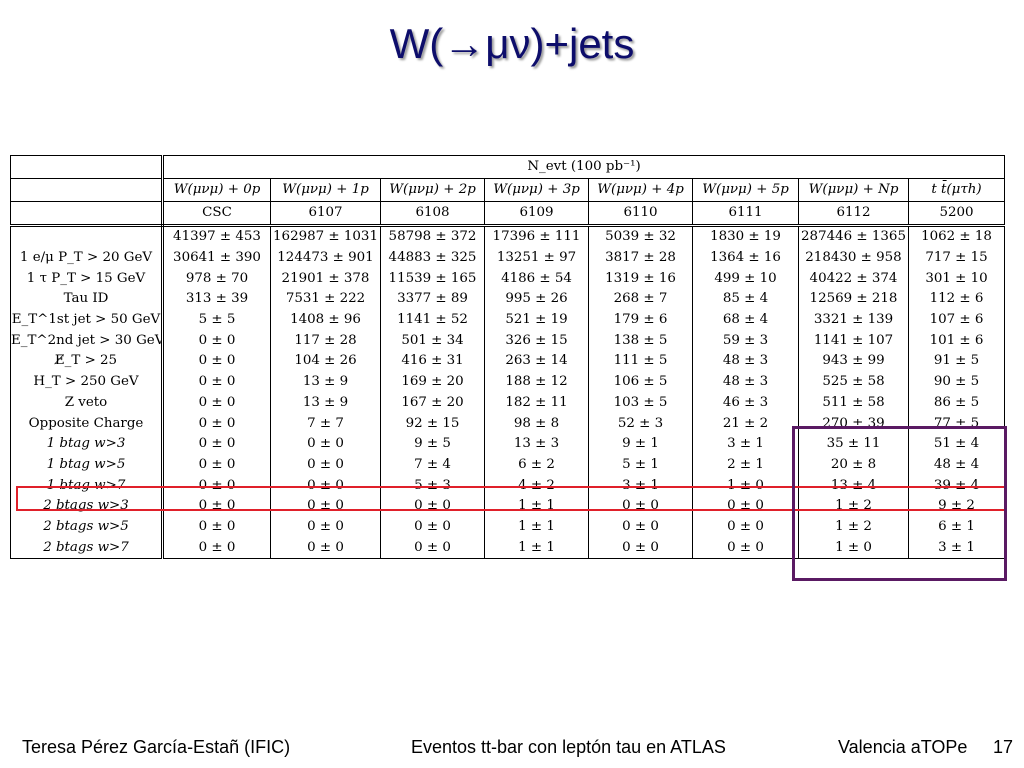 This screenshot has width=1024, height=768. Describe the element at coordinates (956, 320) in the screenshot. I see `table-cell: 107 ± 6` at that location.